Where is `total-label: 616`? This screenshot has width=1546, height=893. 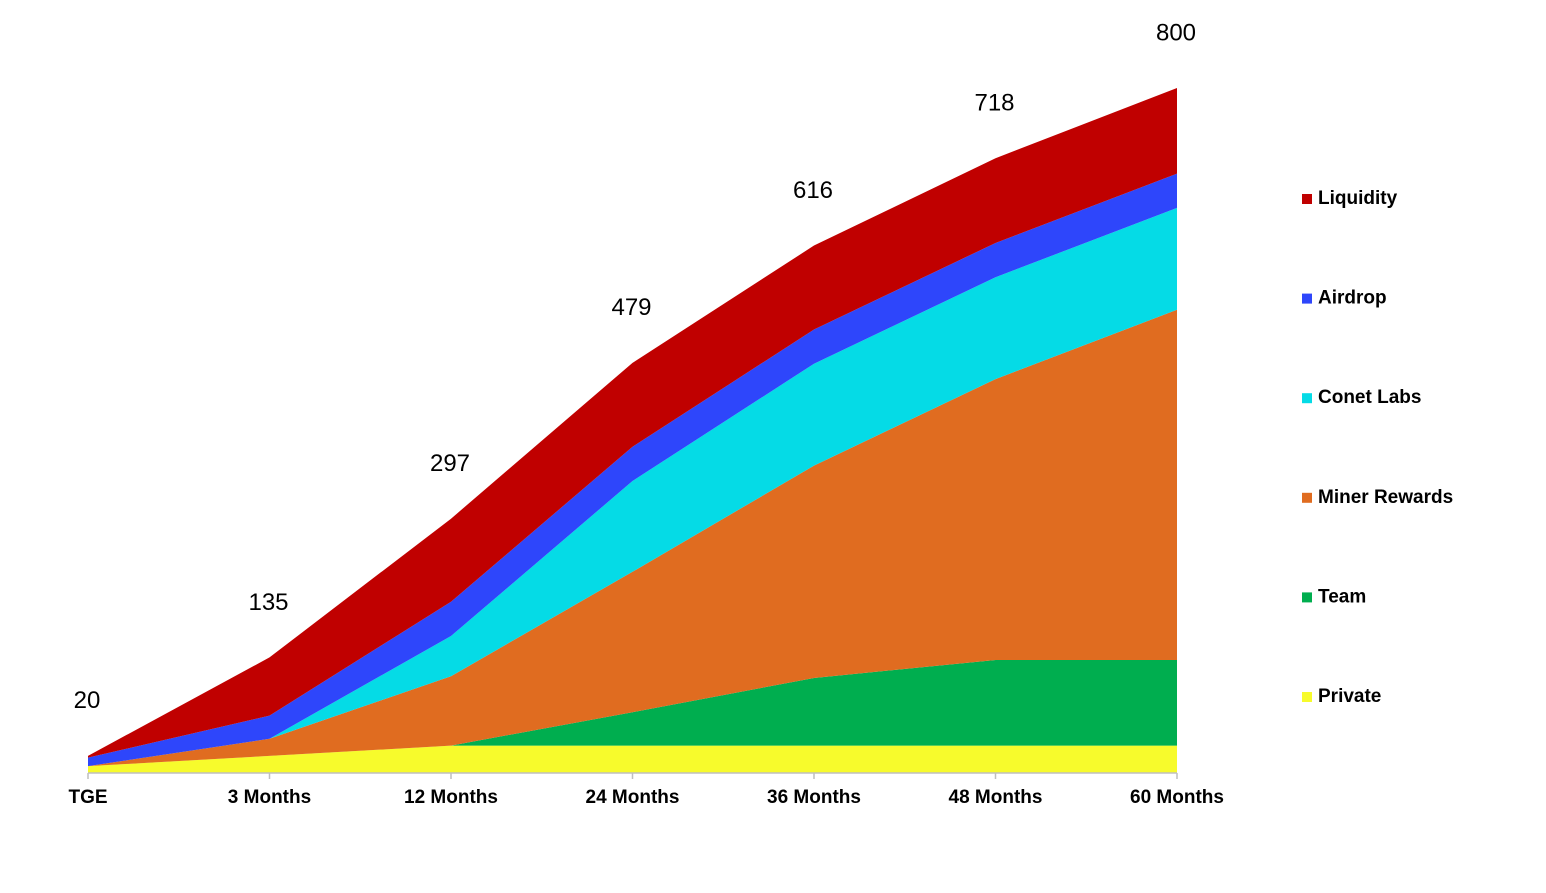 total-label: 616 is located at coordinates (813, 190).